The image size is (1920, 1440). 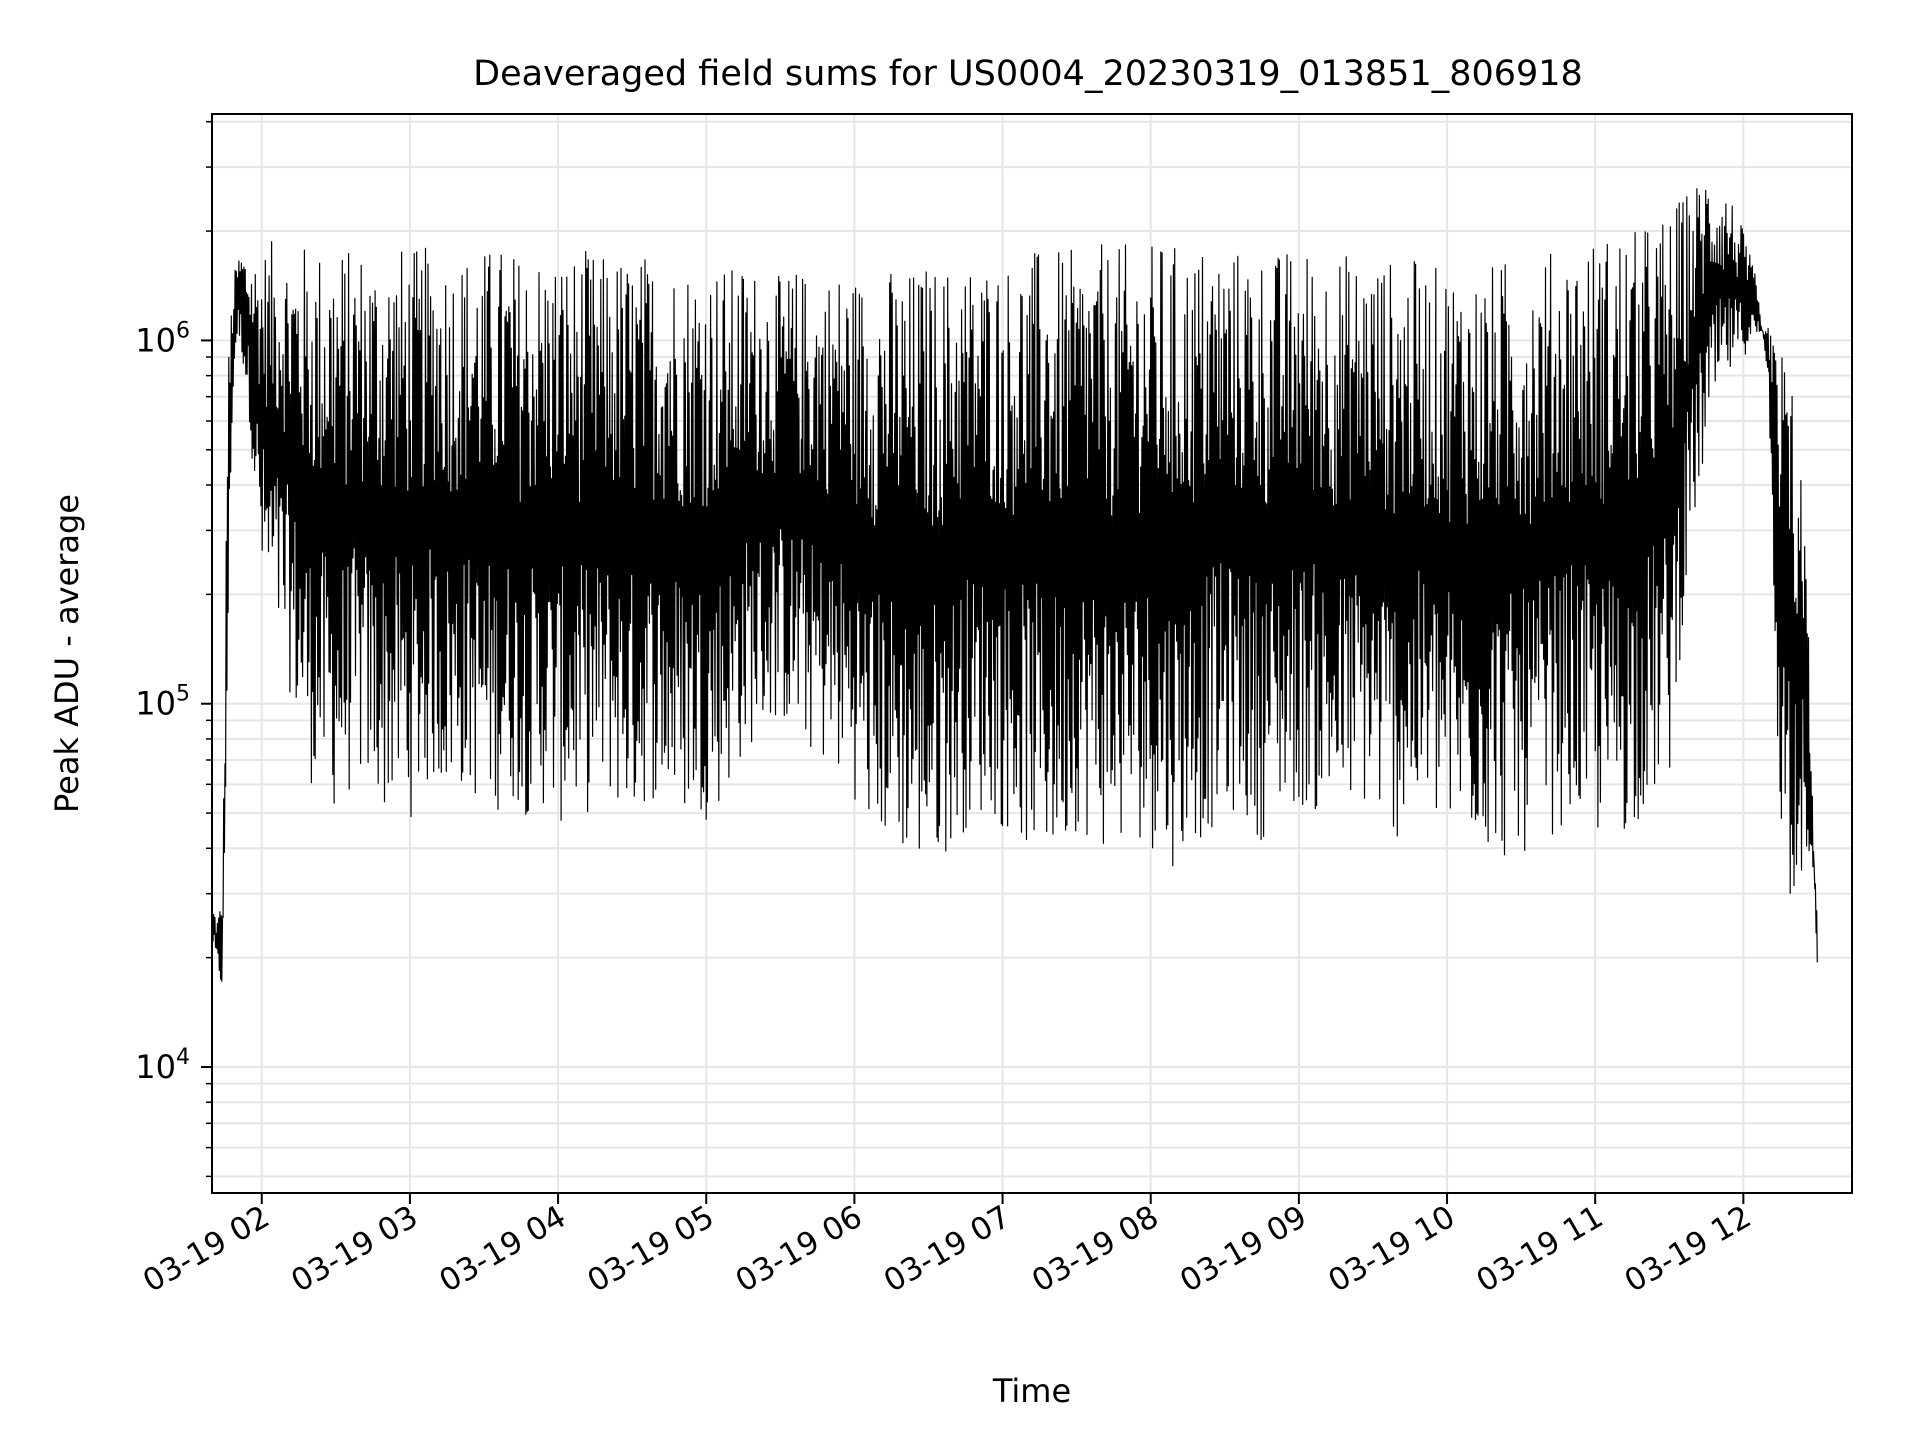 I want to click on y-tick-label: 105, so click(x=162, y=702).